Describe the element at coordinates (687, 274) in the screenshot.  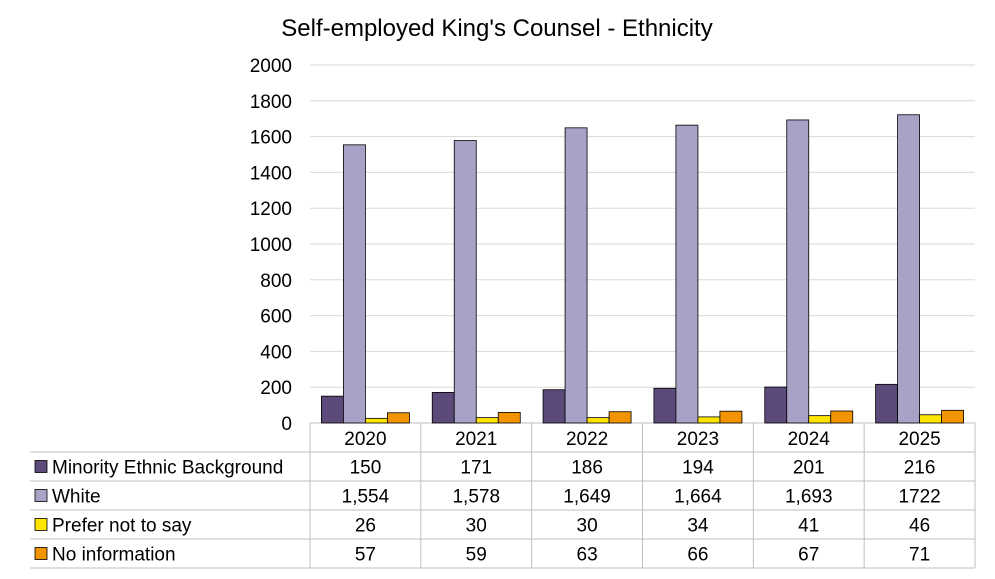
I see `bar-white-2023` at that location.